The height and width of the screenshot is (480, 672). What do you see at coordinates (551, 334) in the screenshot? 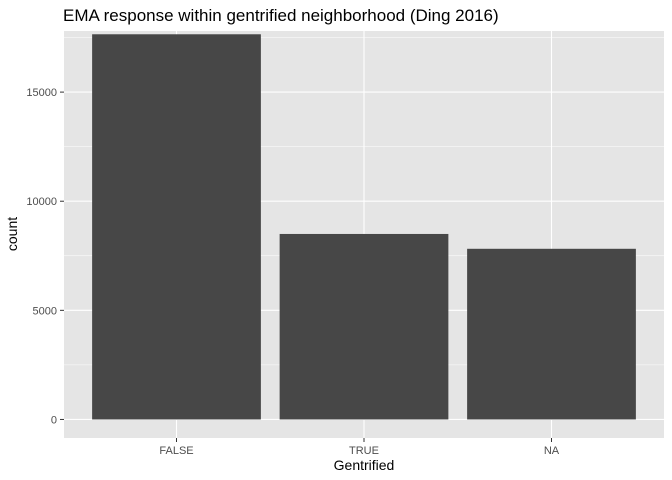
I see `bar-na` at bounding box center [551, 334].